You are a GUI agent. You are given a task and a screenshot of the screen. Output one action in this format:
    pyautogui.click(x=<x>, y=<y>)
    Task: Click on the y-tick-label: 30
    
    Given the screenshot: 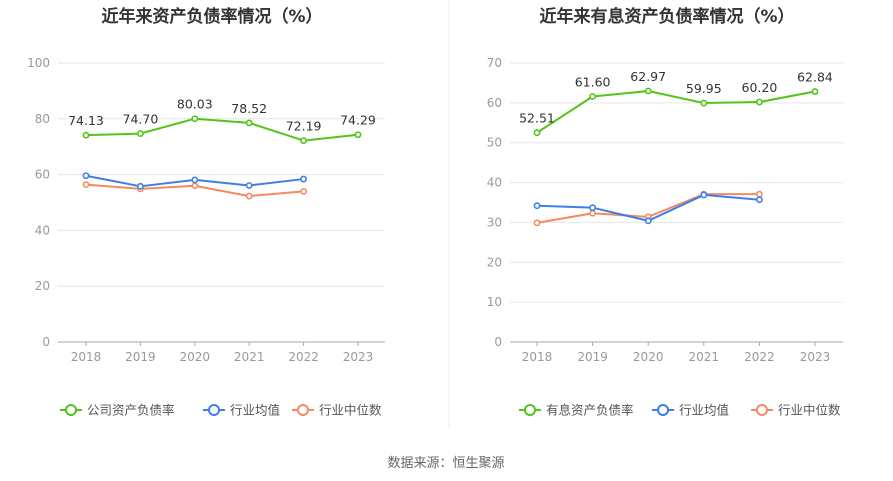 What is the action you would take?
    pyautogui.click(x=494, y=222)
    